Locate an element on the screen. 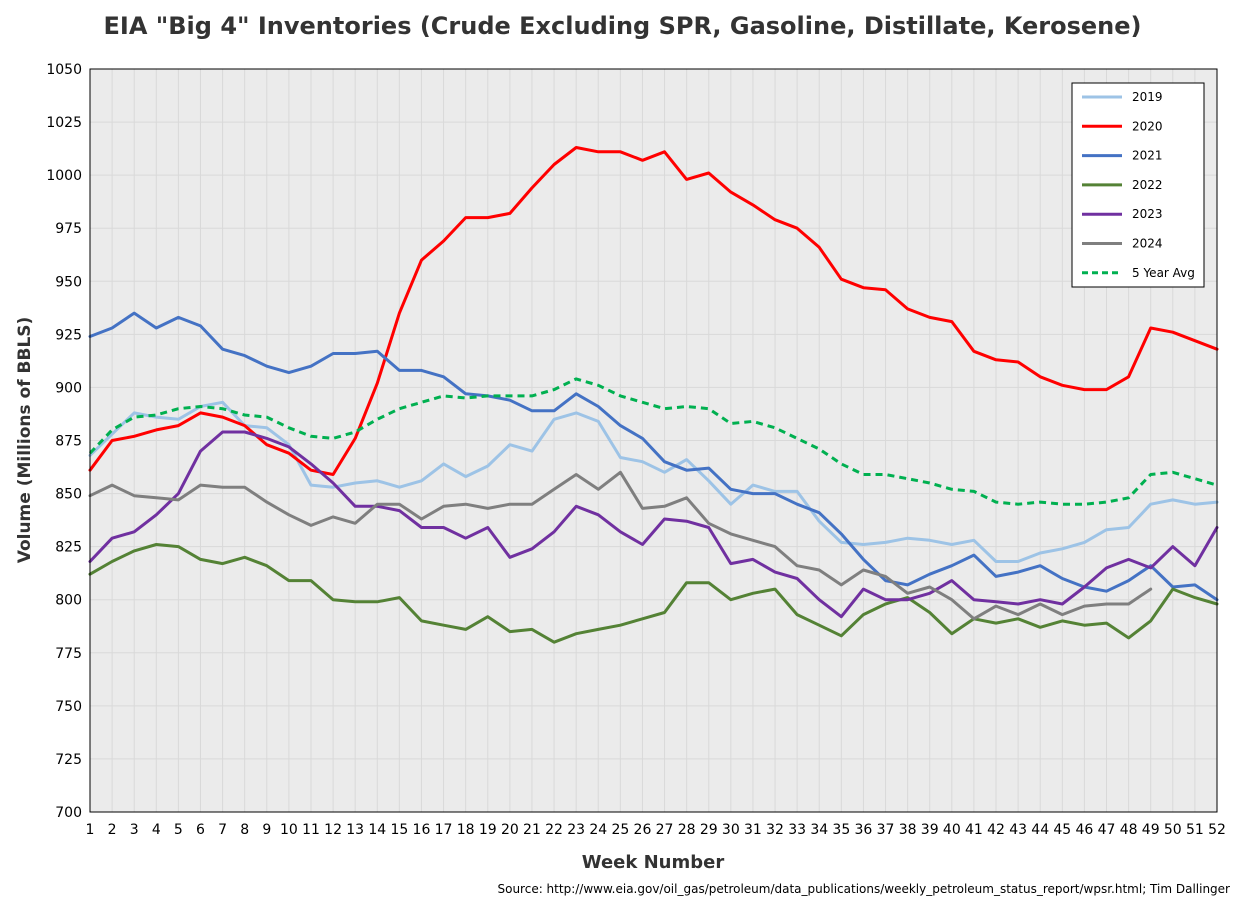 The image size is (1245, 905). legend-label: 2022 is located at coordinates (1147, 185).